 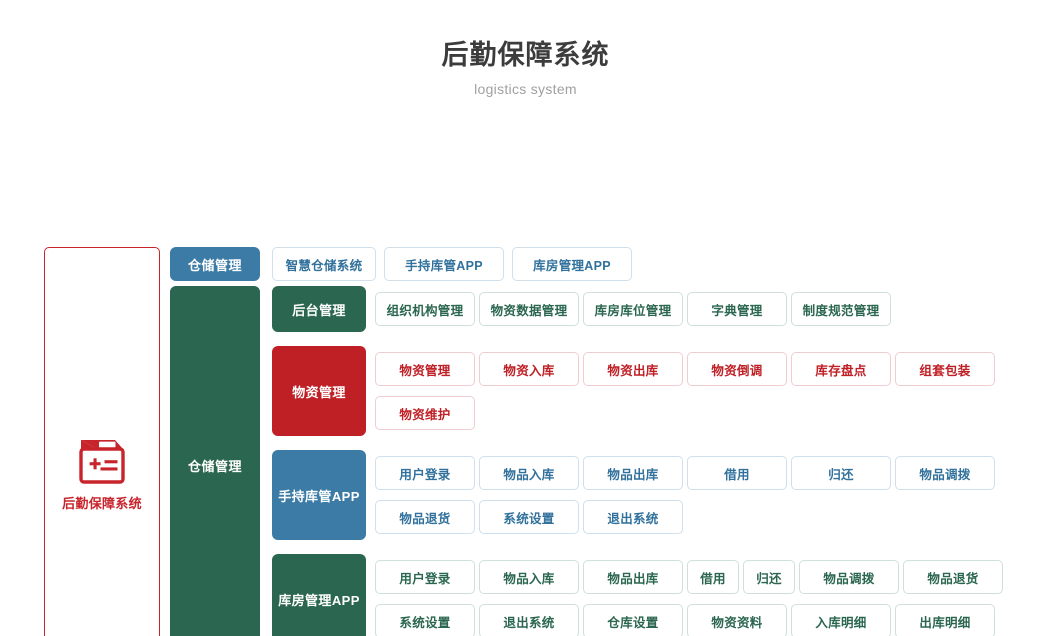 I want to click on node-%E5%80%9F%E7%94%A8-r303-label: 借用, so click(x=713, y=578).